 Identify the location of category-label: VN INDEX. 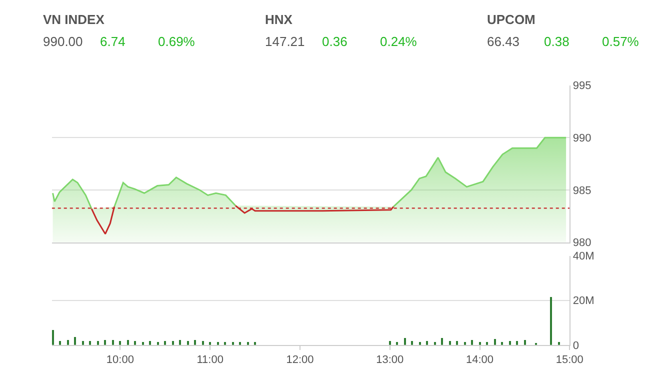
(74, 19).